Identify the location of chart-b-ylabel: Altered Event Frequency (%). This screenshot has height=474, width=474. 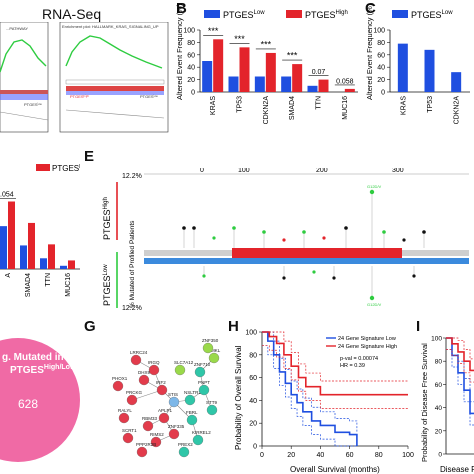
(179, 51).